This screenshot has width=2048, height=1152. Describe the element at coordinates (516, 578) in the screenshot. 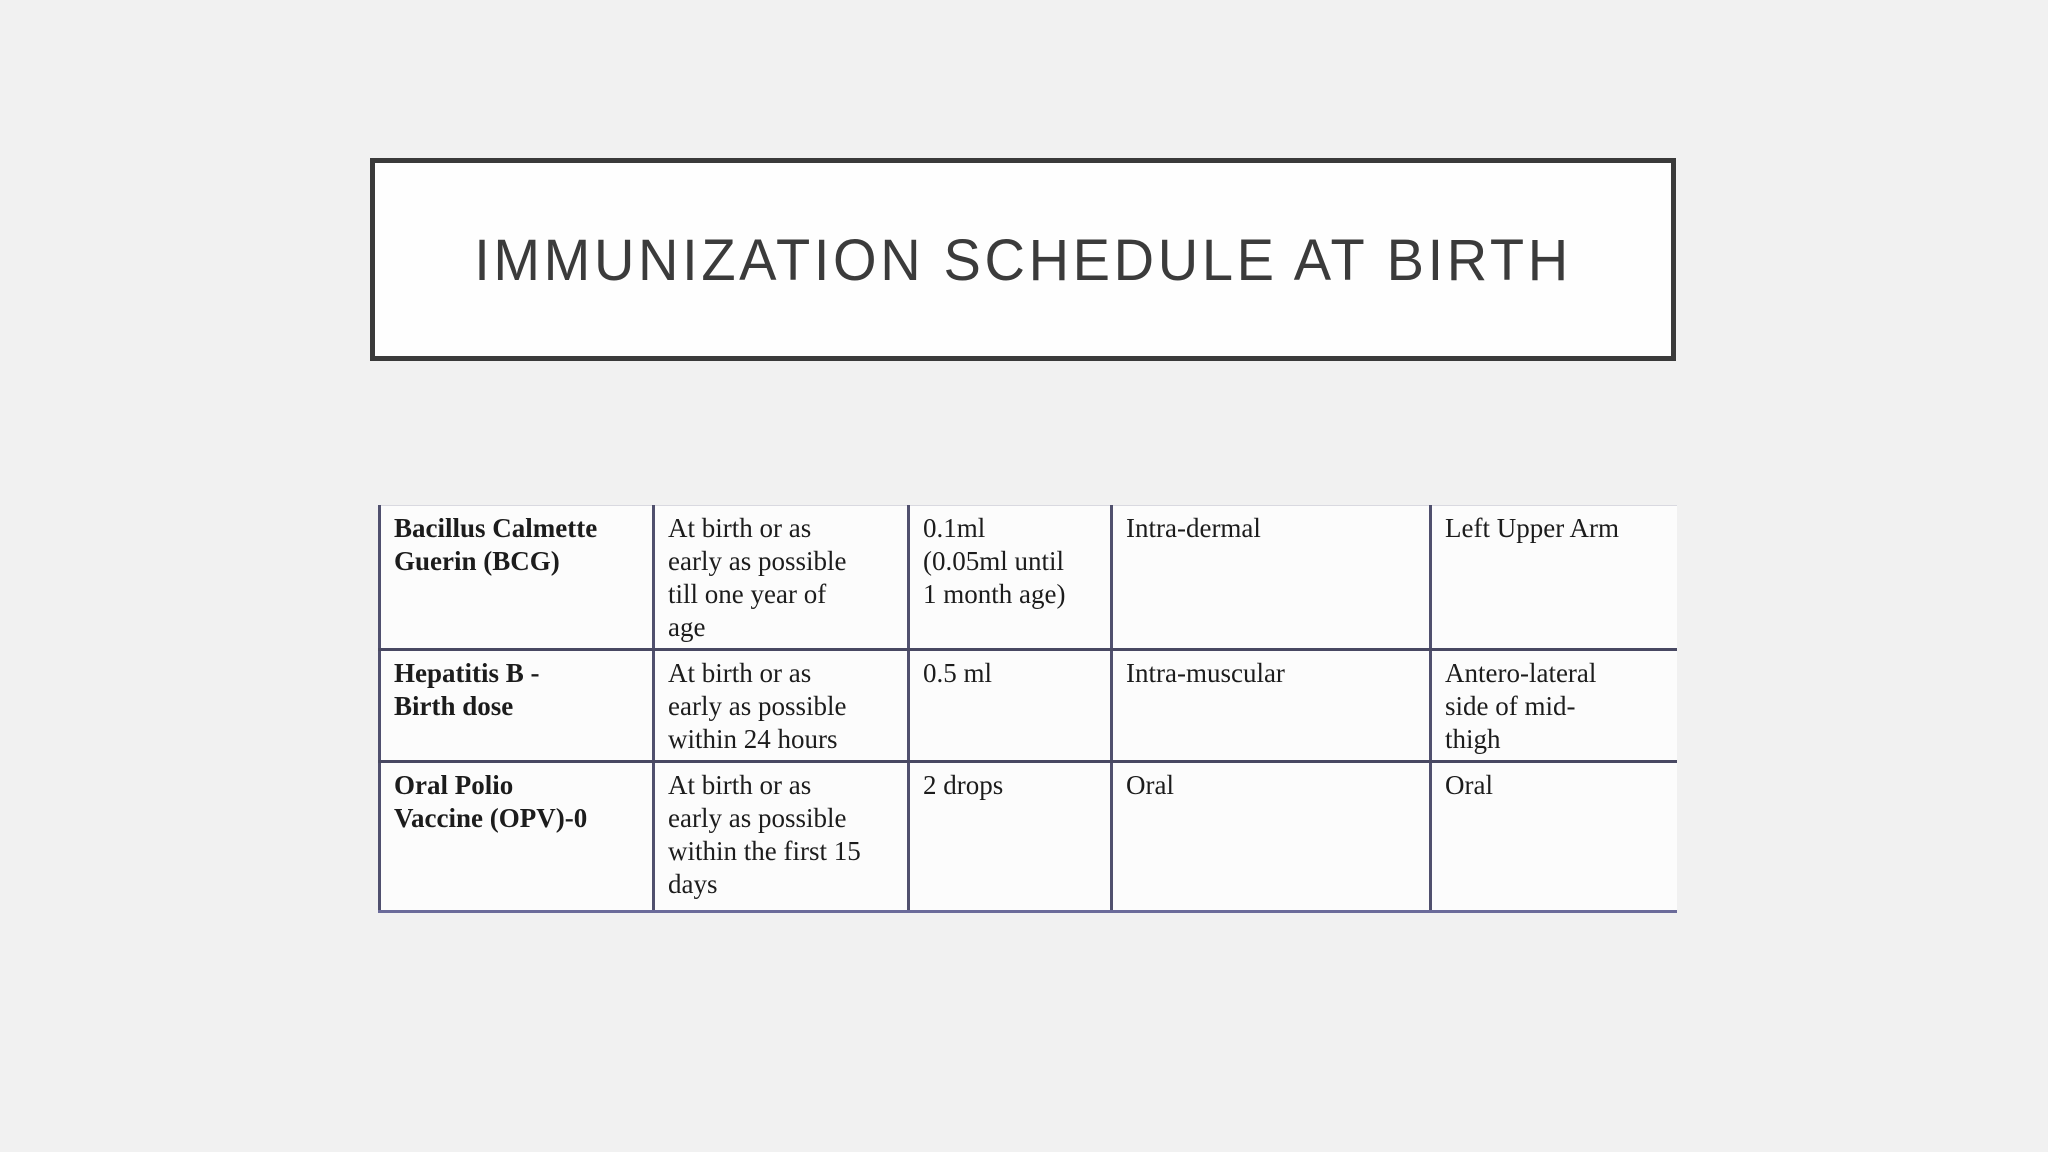

I see `vaccine-name-cell: Bacillus Calmette Guerin (BCG)` at that location.